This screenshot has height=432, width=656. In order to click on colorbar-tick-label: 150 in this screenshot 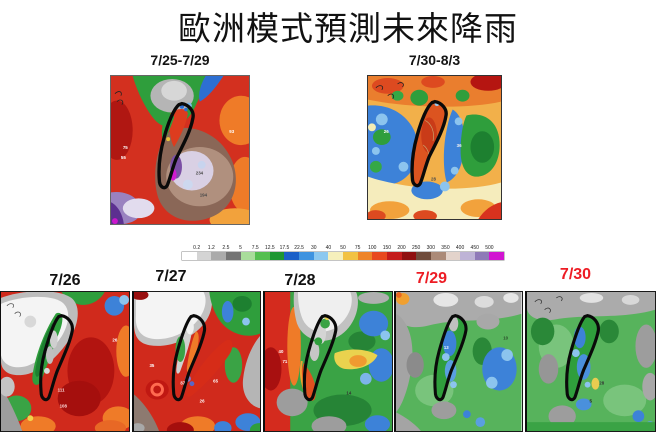, I will do `click(387, 248)`.